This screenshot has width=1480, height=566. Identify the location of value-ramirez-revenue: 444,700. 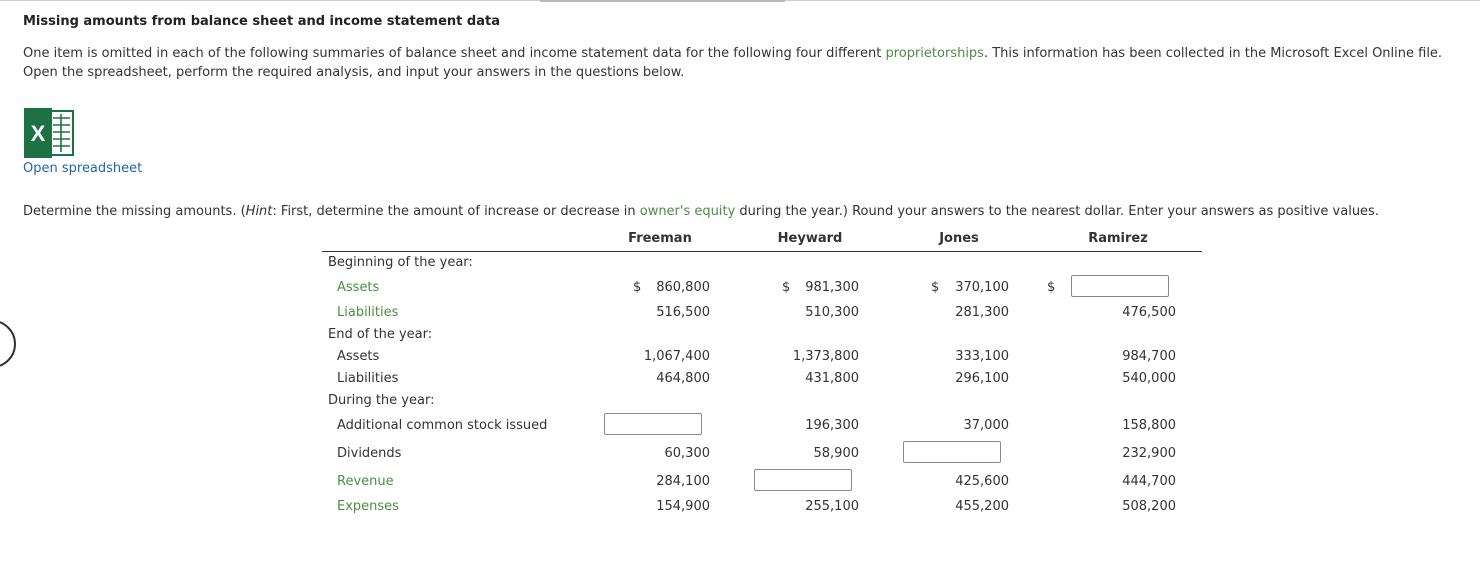
(1149, 481).